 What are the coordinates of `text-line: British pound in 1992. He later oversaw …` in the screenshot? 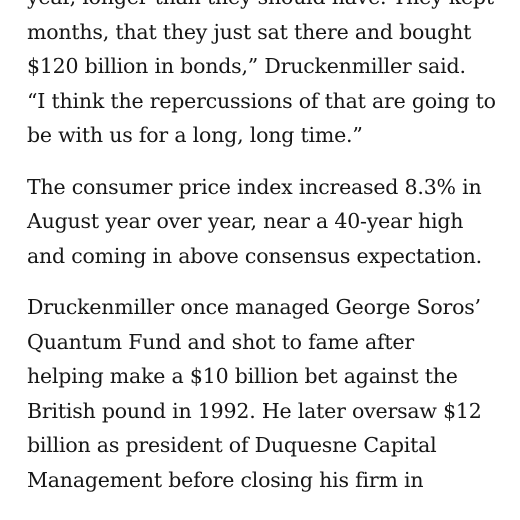 It's located at (254, 410).